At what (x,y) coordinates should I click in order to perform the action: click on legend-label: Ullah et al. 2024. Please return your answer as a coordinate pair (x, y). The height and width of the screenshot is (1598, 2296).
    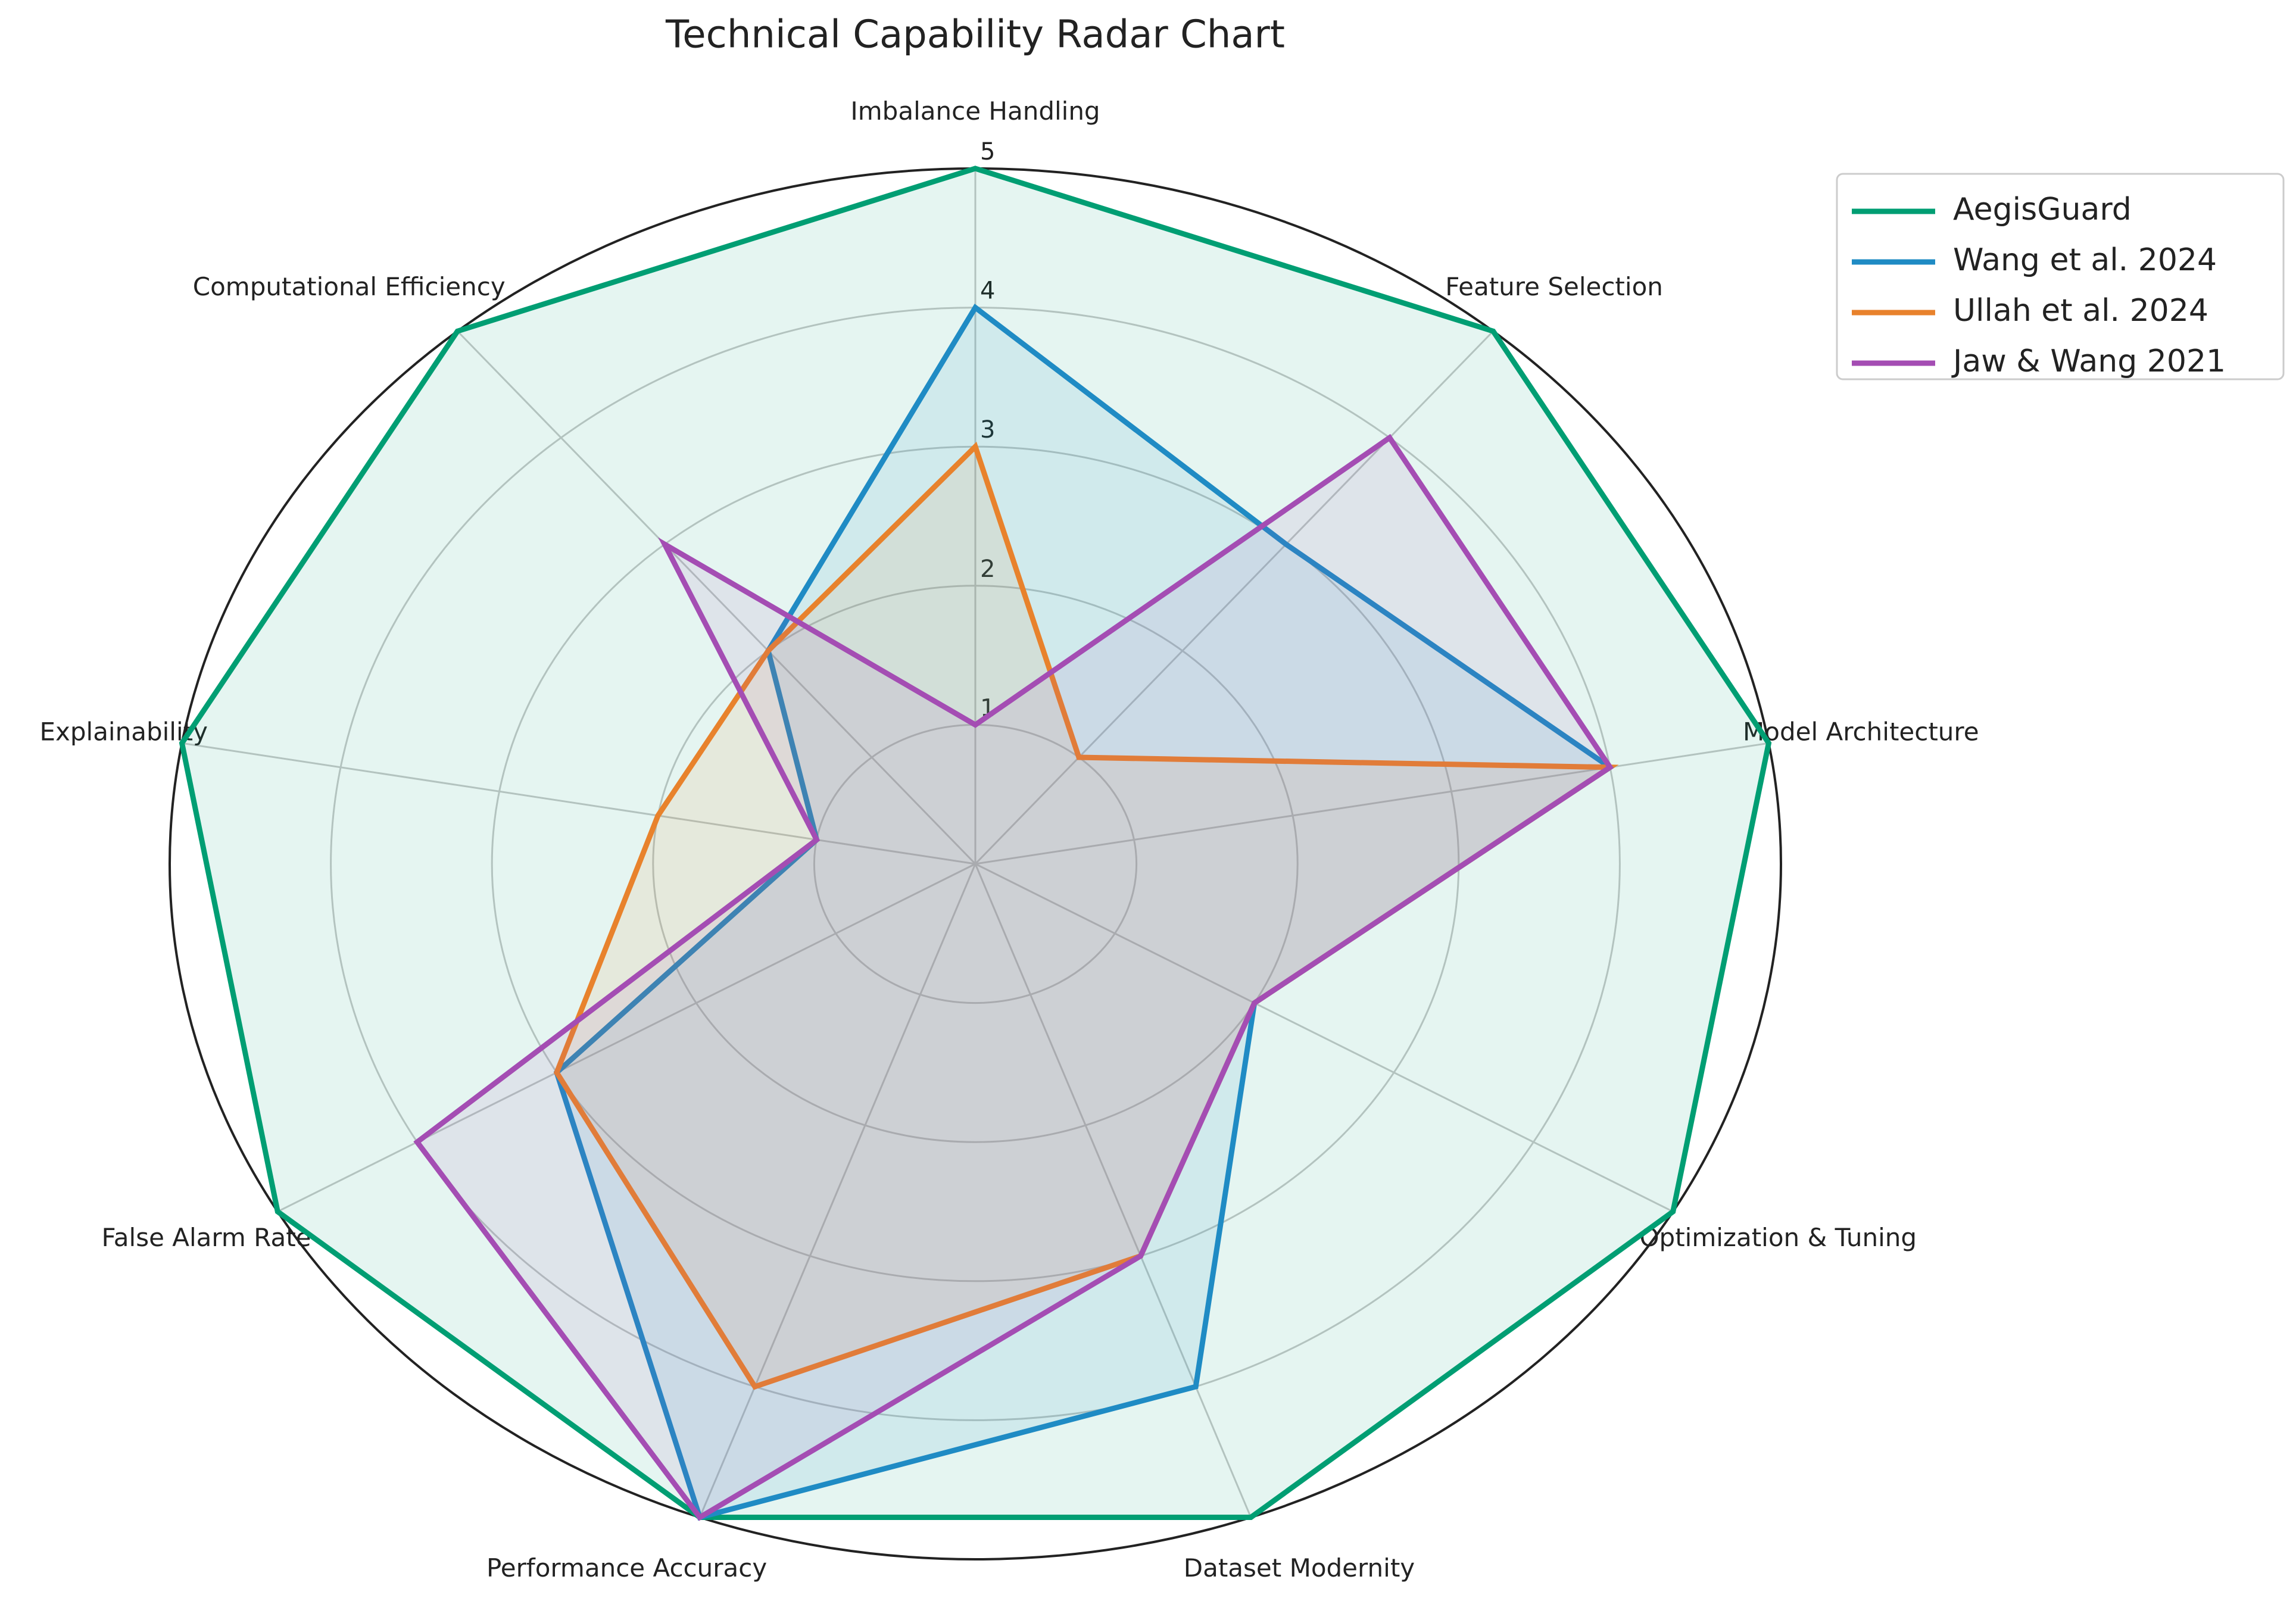
    Looking at the image, I should click on (2080, 311).